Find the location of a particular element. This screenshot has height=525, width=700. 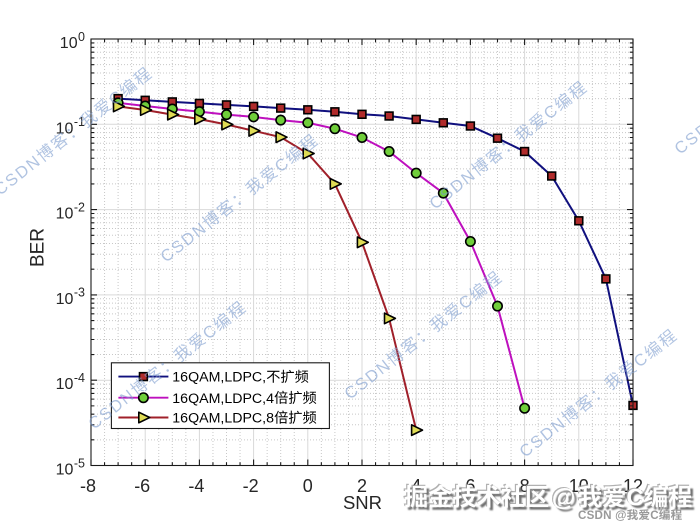

svg-text: 16QAM,LDPC,8 is located at coordinates (223, 419).